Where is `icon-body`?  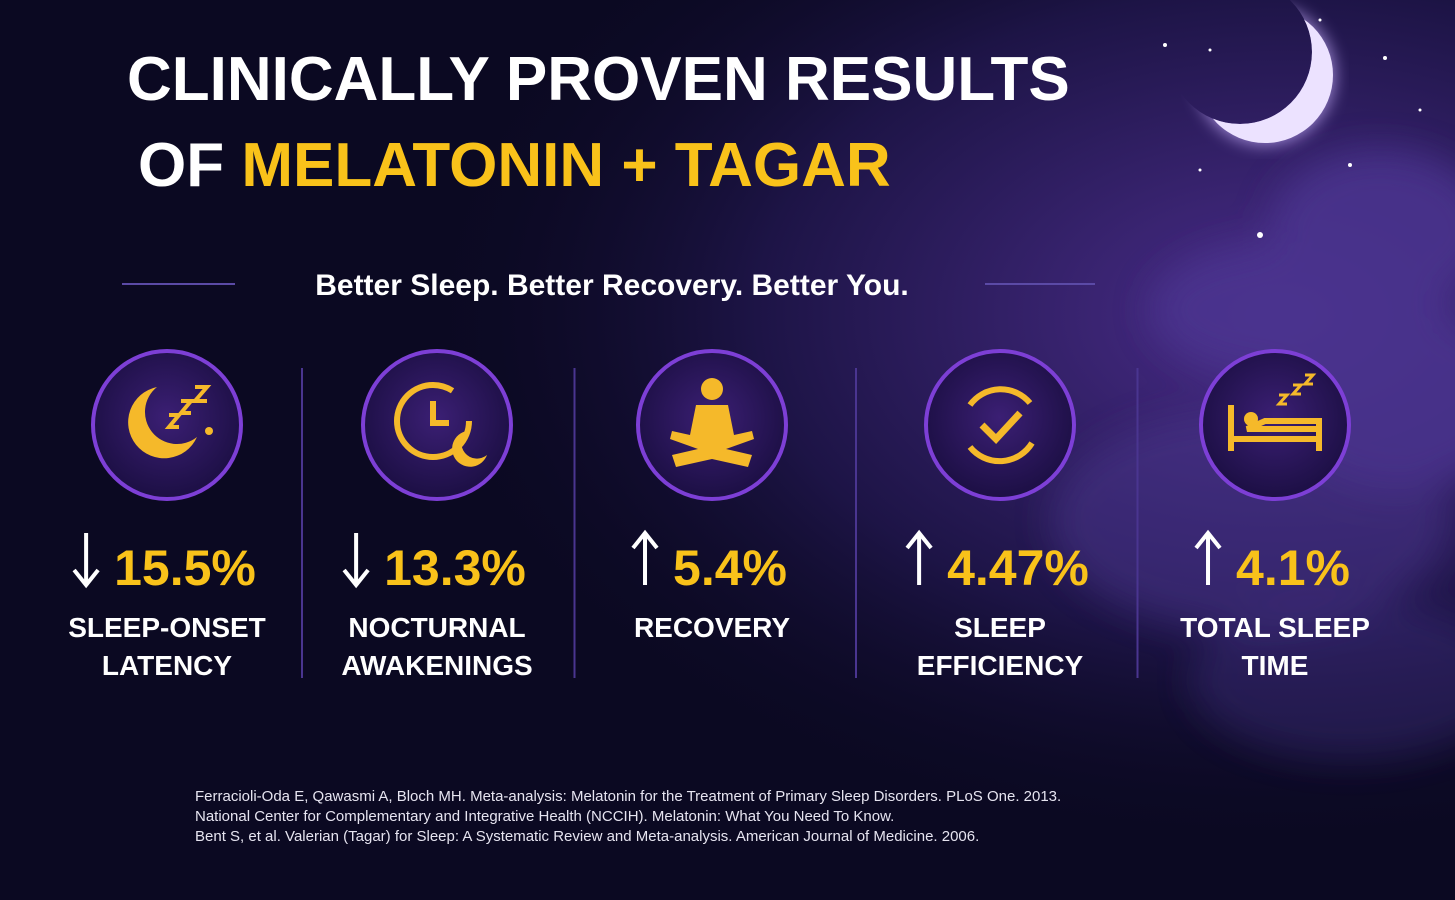 icon-body is located at coordinates (712, 436).